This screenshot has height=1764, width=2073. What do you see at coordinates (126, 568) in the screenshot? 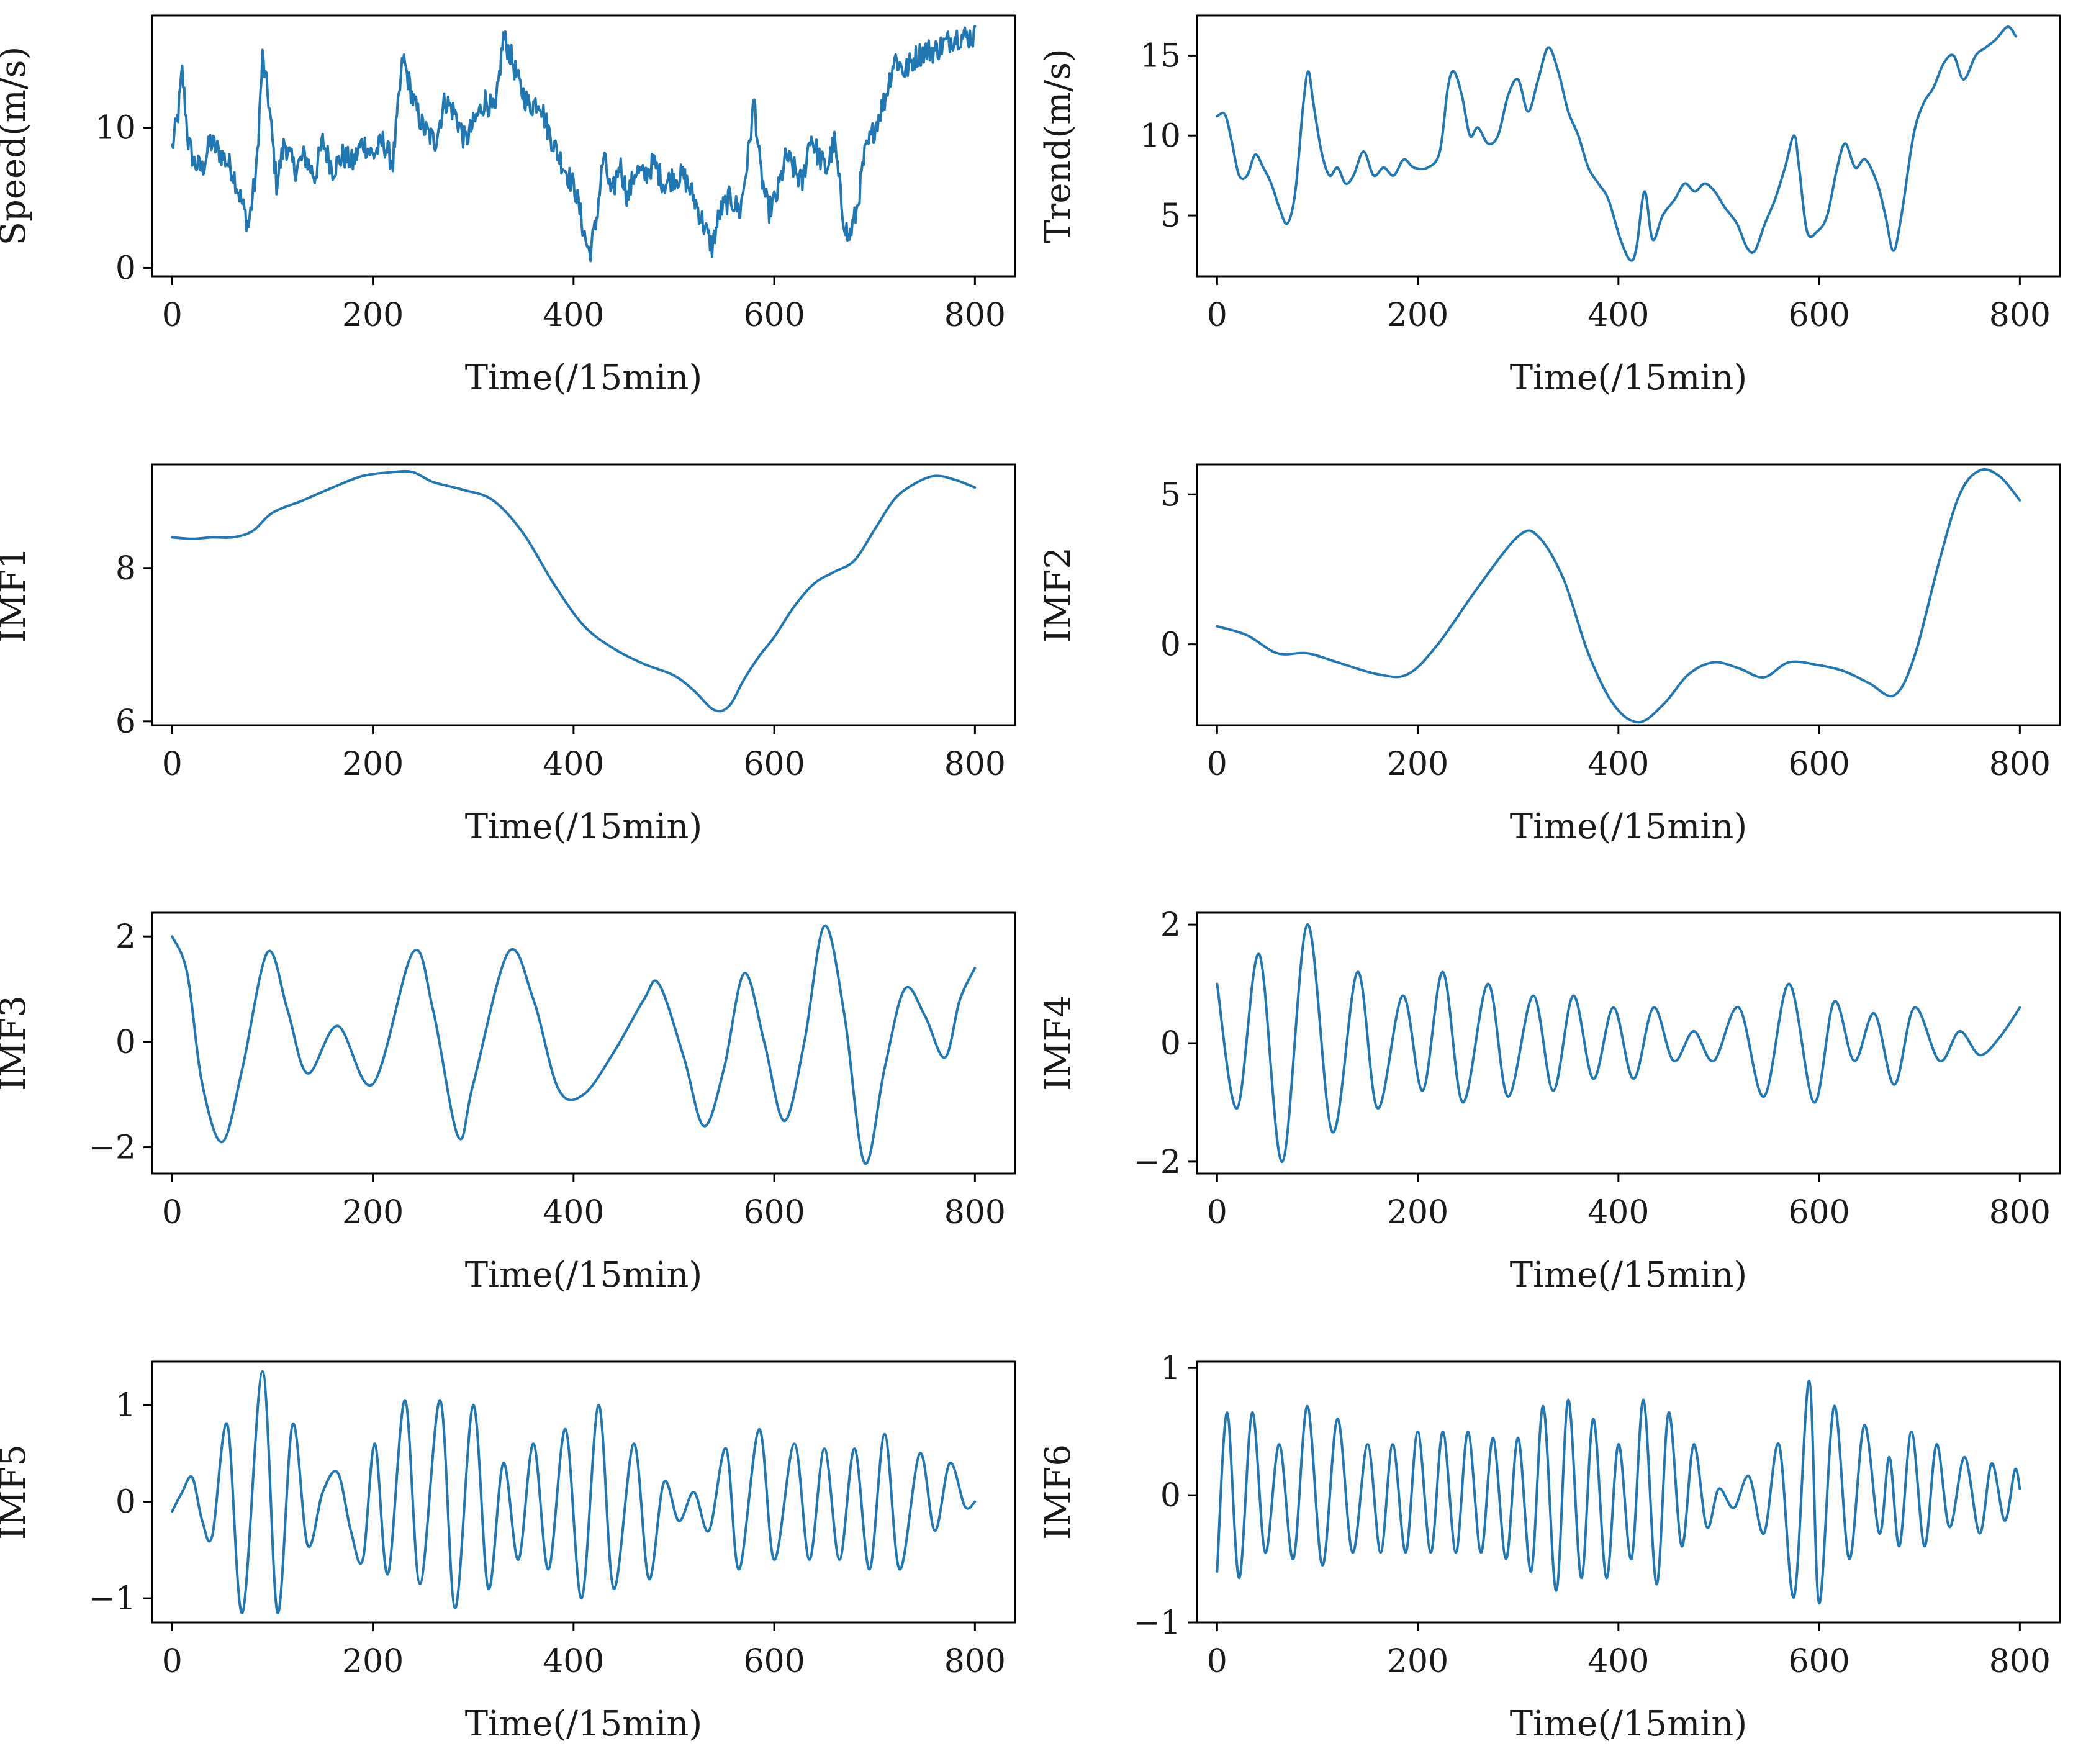
I see `y-tick-label: 8` at bounding box center [126, 568].